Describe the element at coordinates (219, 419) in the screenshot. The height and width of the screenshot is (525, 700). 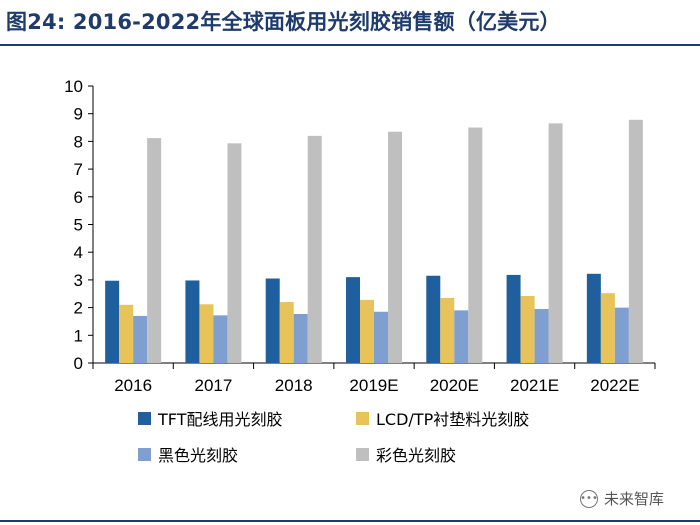
I see `legend-label-1: TFT配线用光刻胶` at that location.